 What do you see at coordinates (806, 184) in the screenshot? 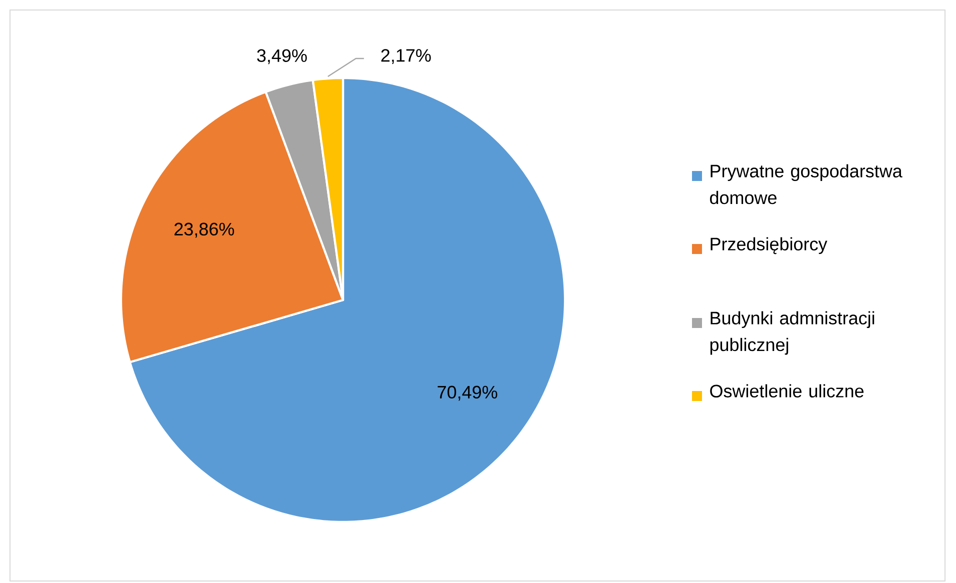
I see `legend-label: Prywatne gospodarstwa domowe` at bounding box center [806, 184].